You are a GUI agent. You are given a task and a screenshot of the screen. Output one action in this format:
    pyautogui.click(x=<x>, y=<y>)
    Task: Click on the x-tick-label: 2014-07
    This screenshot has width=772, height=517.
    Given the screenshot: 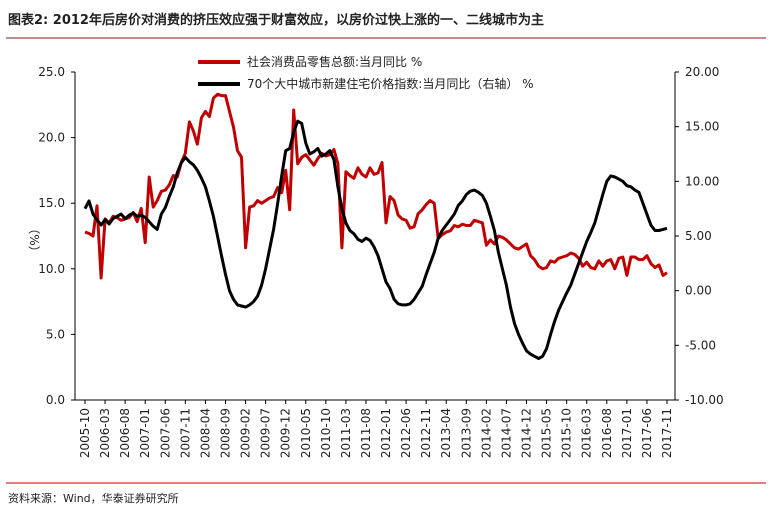 What is the action you would take?
    pyautogui.click(x=506, y=433)
    